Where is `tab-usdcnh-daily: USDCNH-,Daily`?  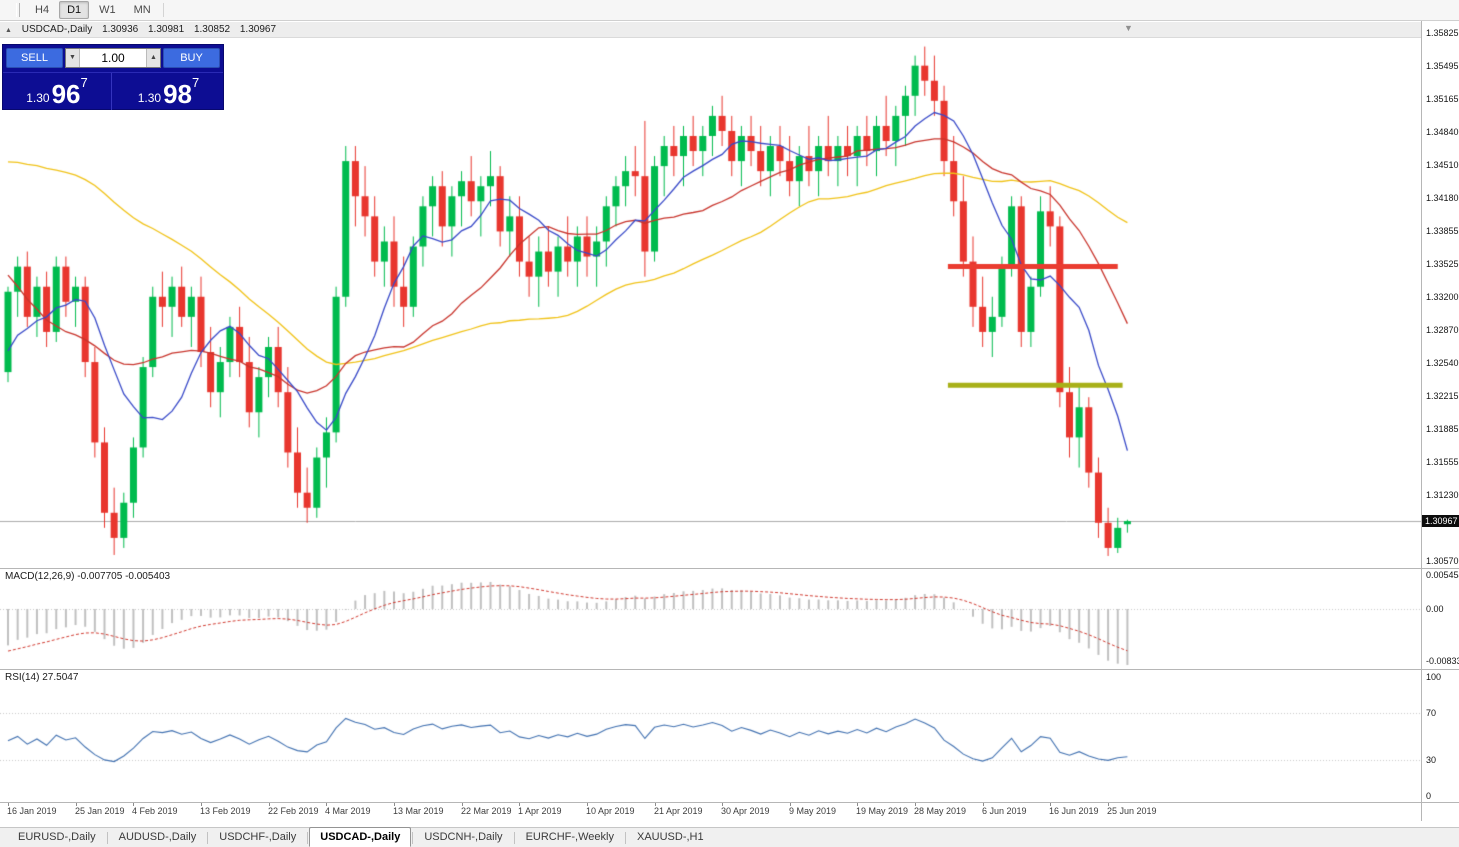
tab-usdcnh-daily: USDCNH-,Daily is located at coordinates (463, 837).